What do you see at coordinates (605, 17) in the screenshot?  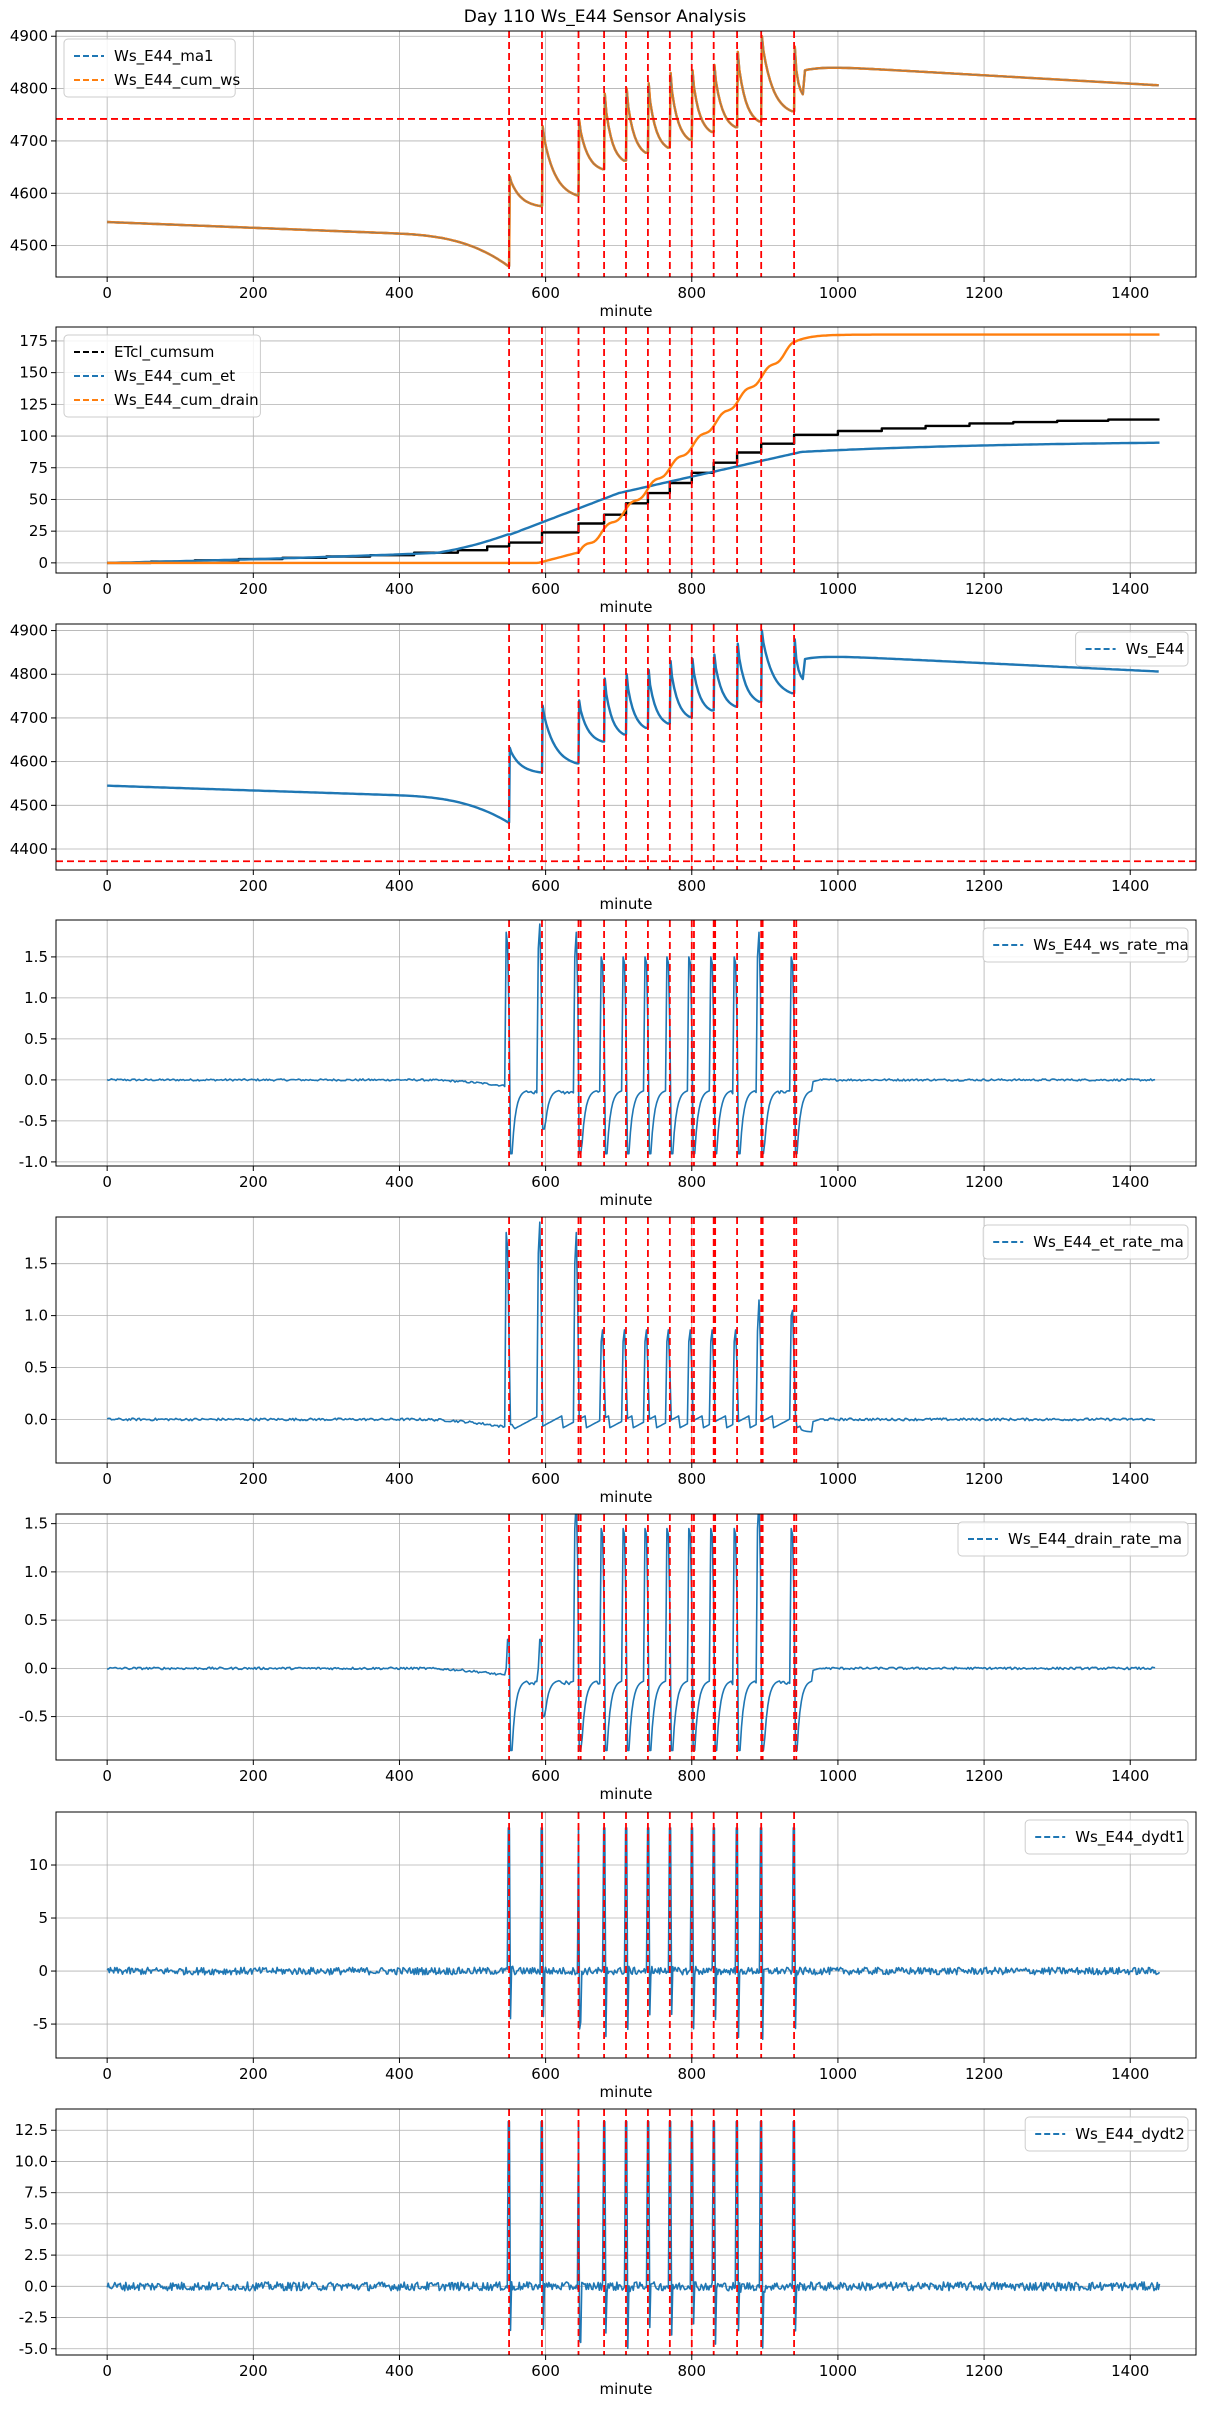 I see `figure-title: Day 110 Ws_E44 Sensor Analysis` at bounding box center [605, 17].